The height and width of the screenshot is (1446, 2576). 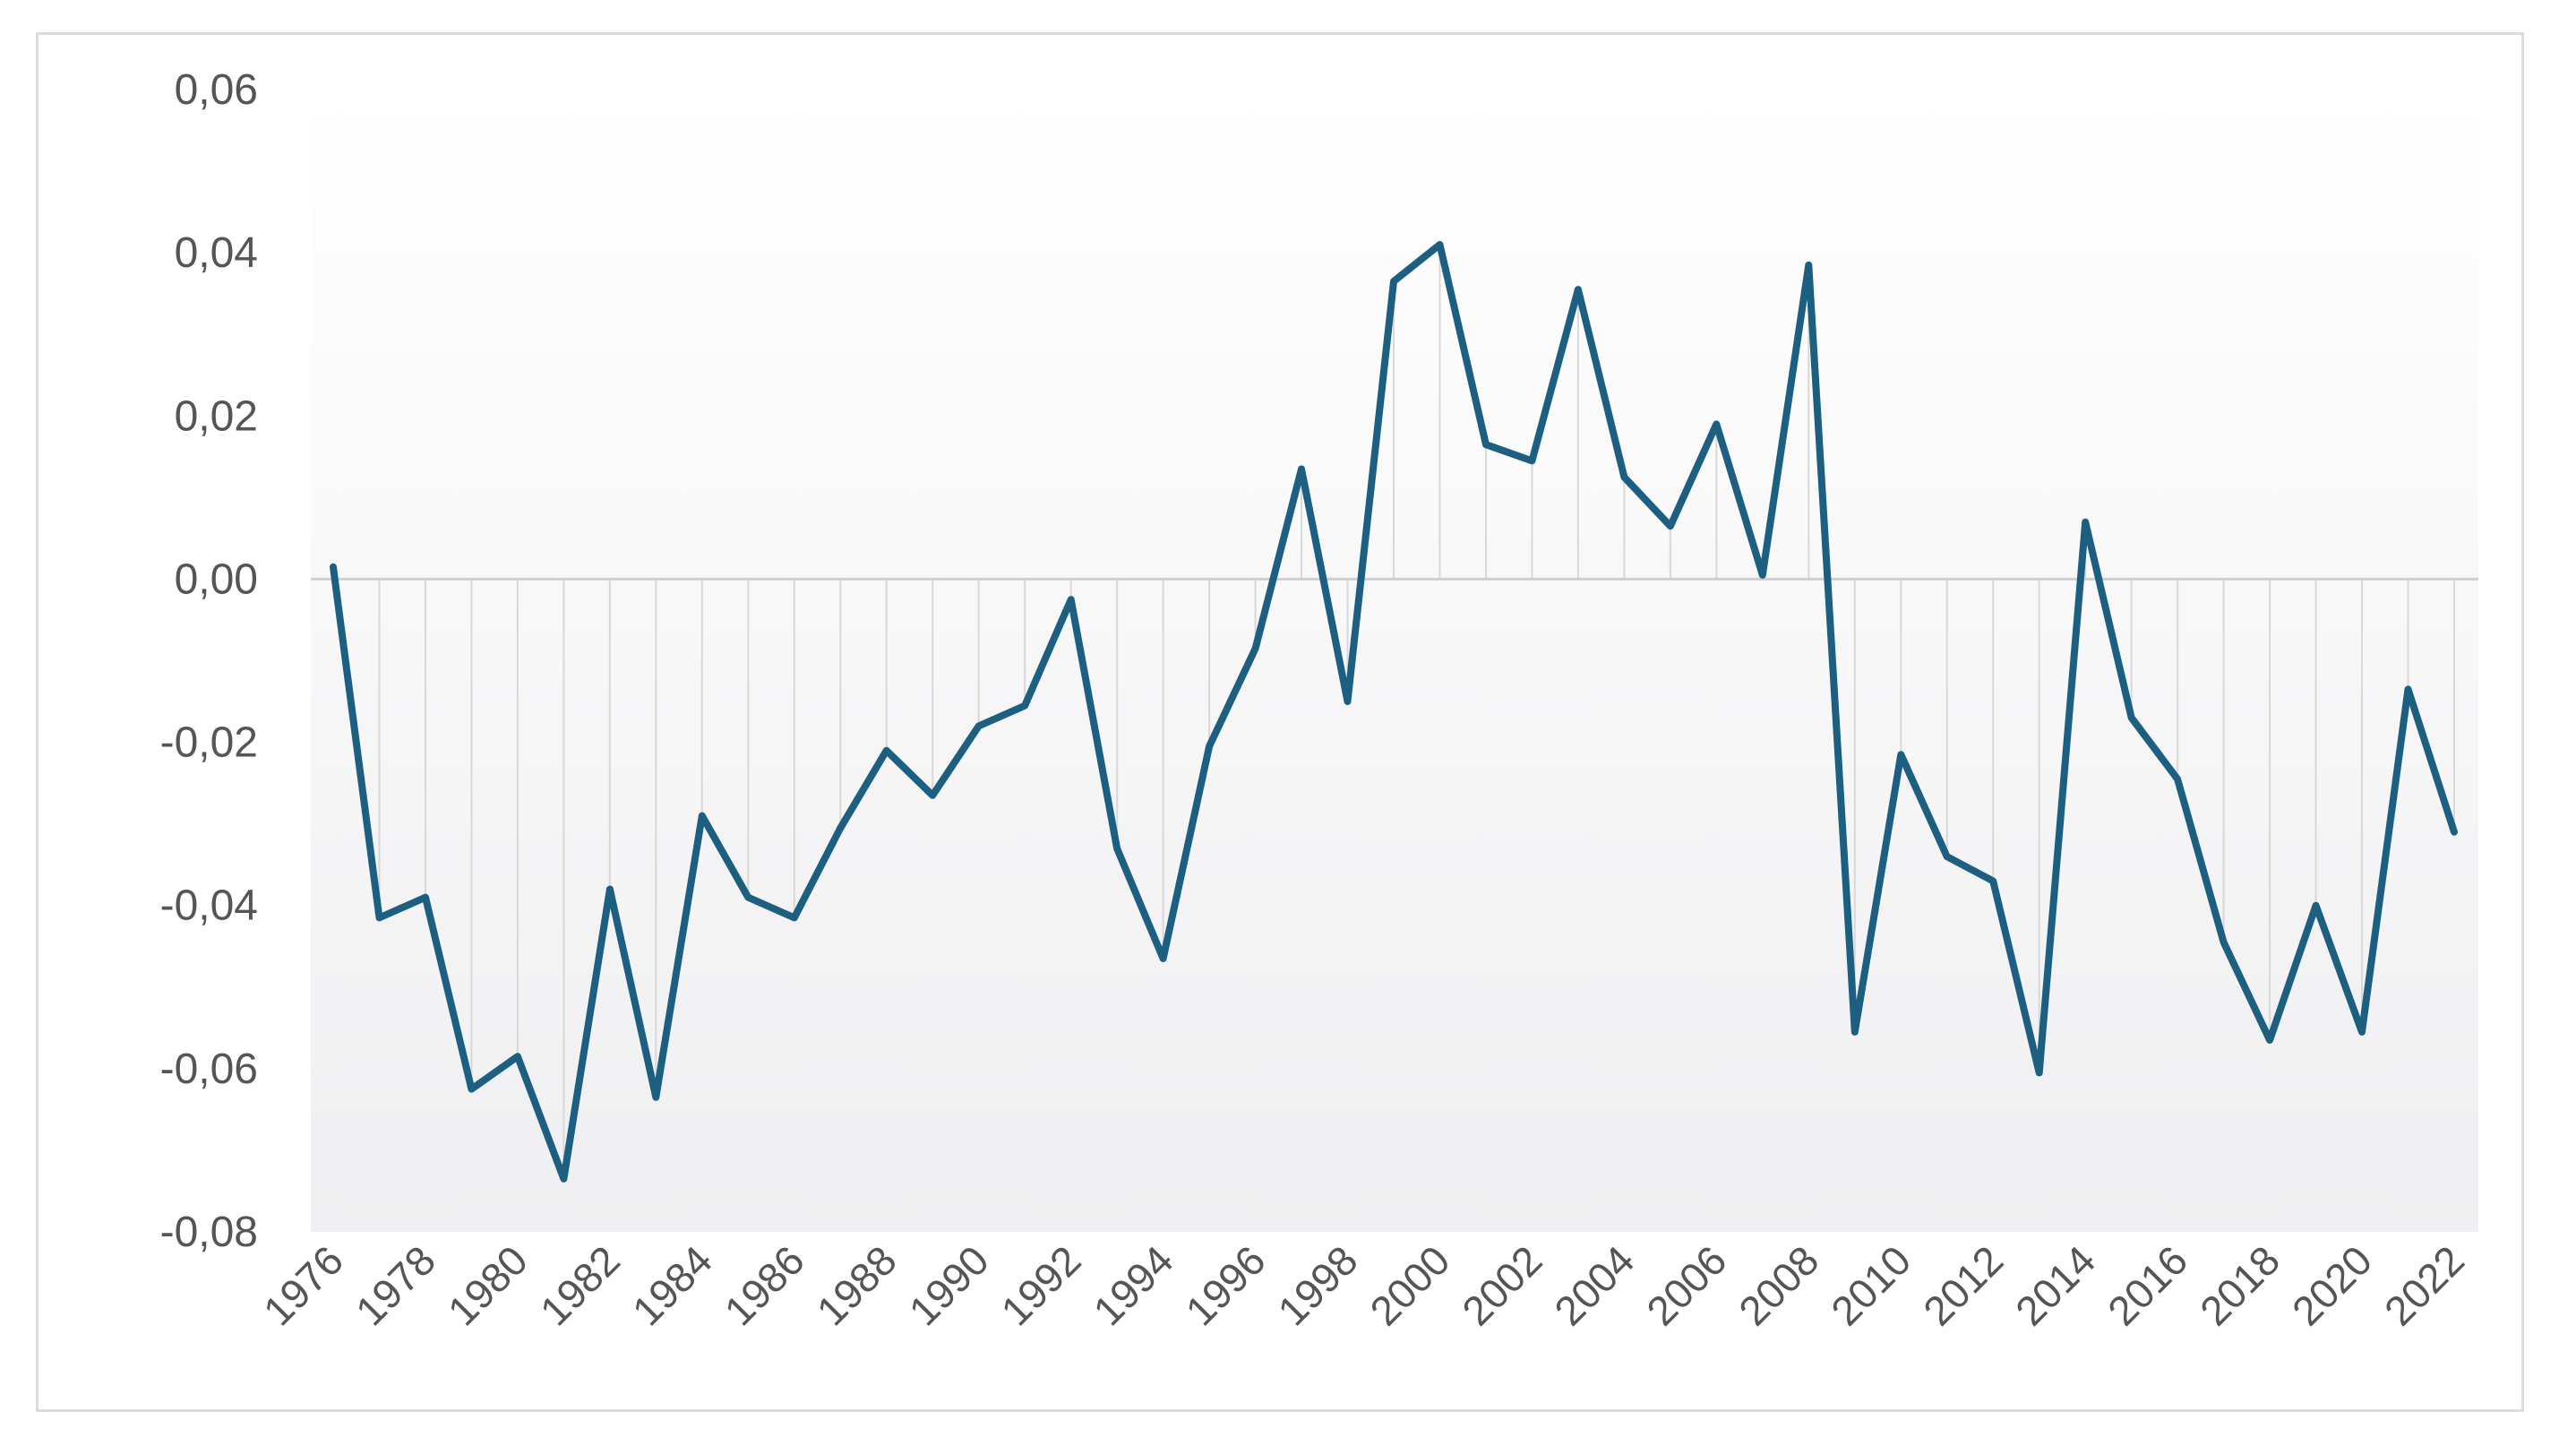 I want to click on x-tick-label: 2000, so click(x=1409, y=1285).